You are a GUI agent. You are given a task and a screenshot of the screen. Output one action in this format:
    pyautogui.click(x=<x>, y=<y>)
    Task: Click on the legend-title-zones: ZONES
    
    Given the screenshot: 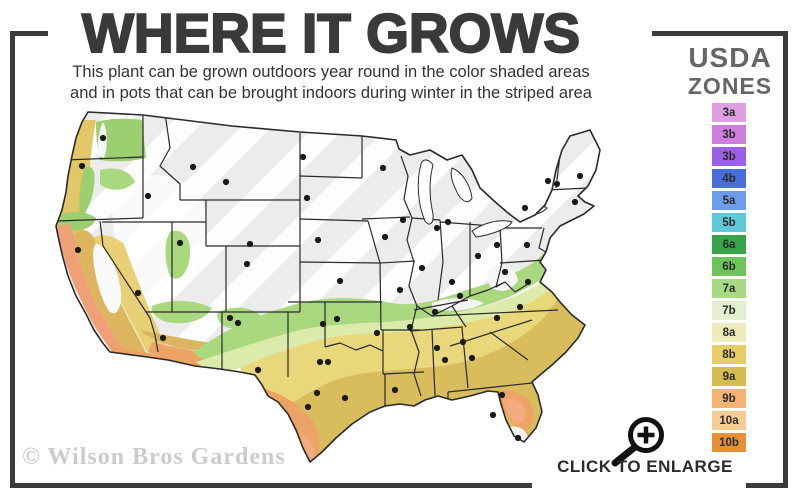 What is the action you would take?
    pyautogui.click(x=730, y=86)
    